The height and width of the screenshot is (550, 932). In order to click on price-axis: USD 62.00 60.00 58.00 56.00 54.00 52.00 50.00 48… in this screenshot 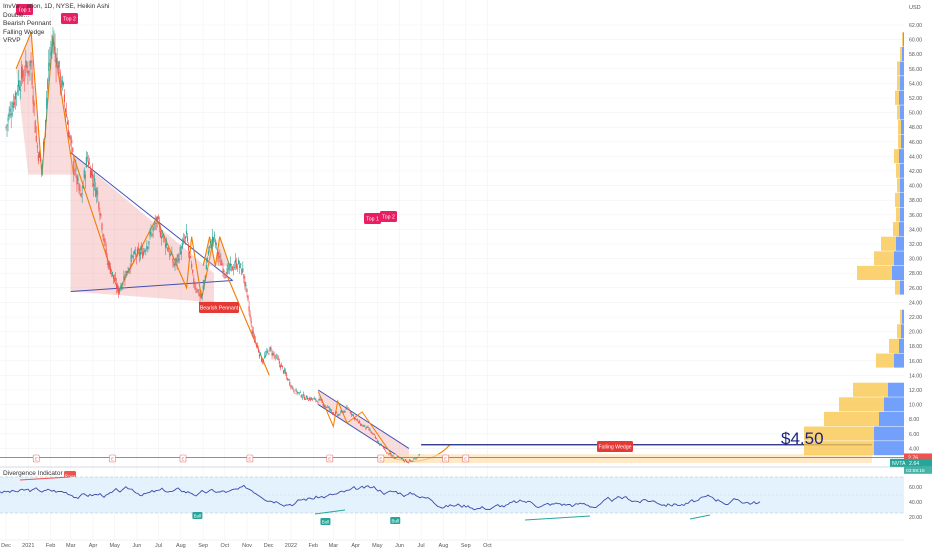, I will do `click(911, 275)`.